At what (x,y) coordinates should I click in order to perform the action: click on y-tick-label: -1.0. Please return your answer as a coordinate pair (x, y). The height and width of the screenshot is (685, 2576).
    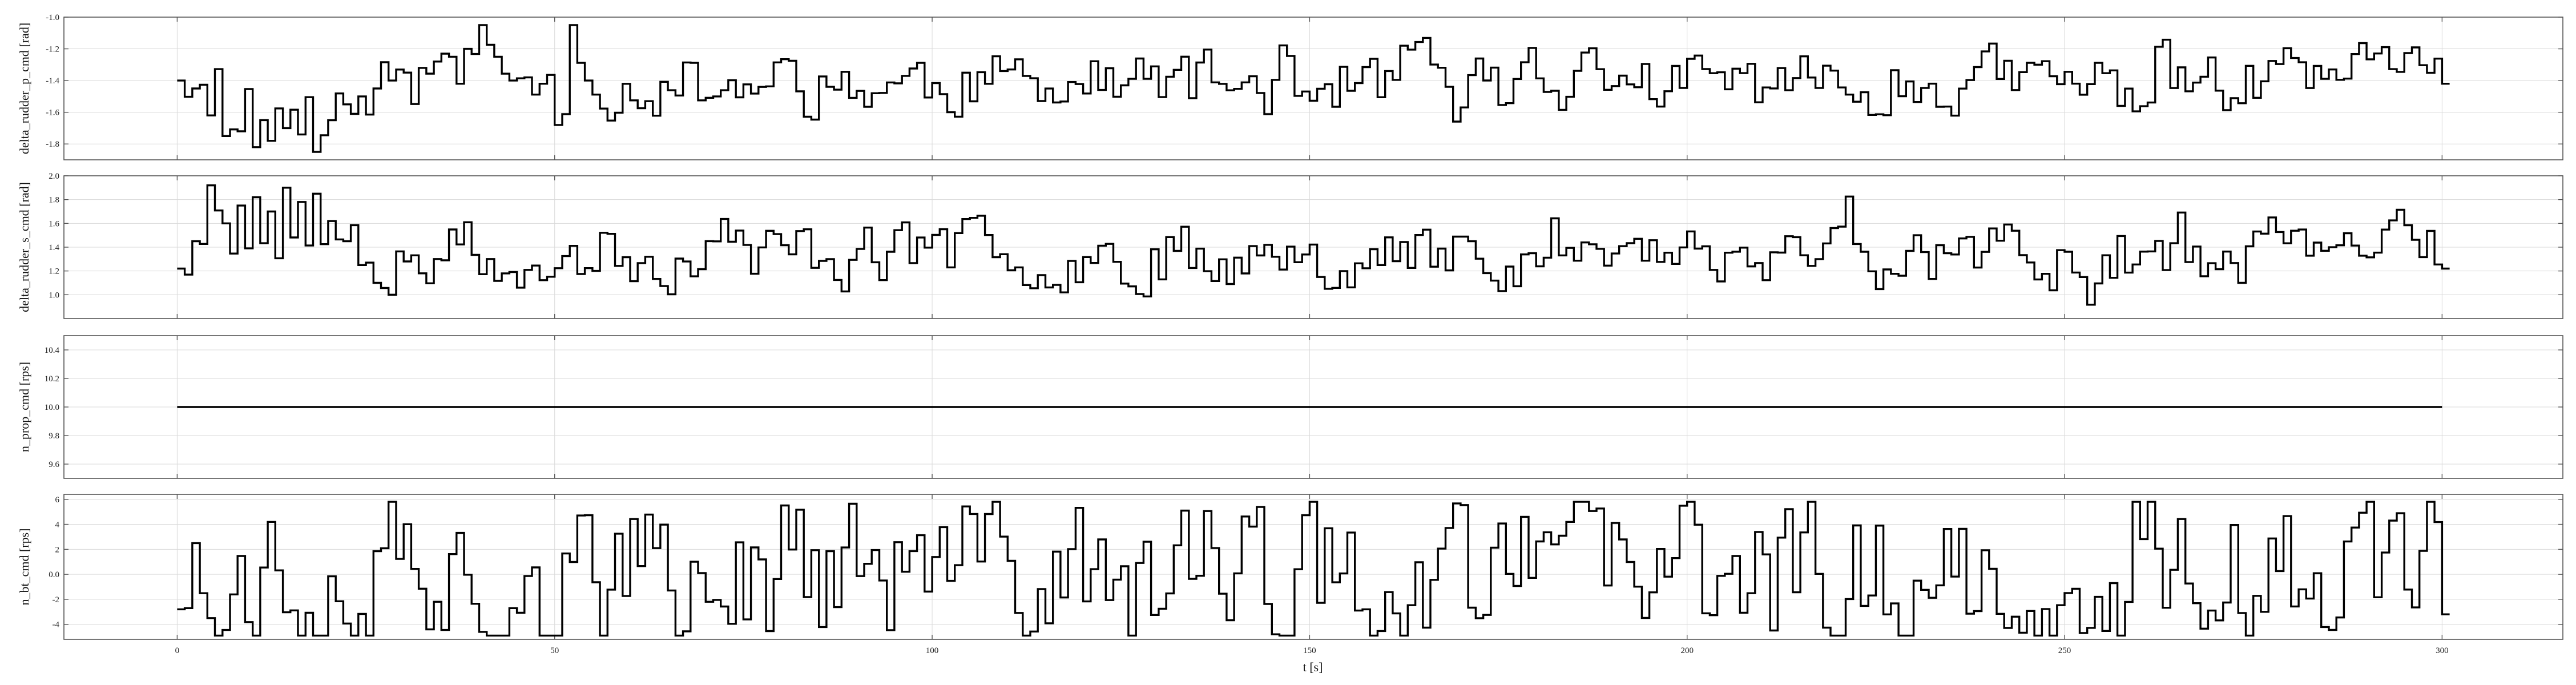
    Looking at the image, I should click on (53, 17).